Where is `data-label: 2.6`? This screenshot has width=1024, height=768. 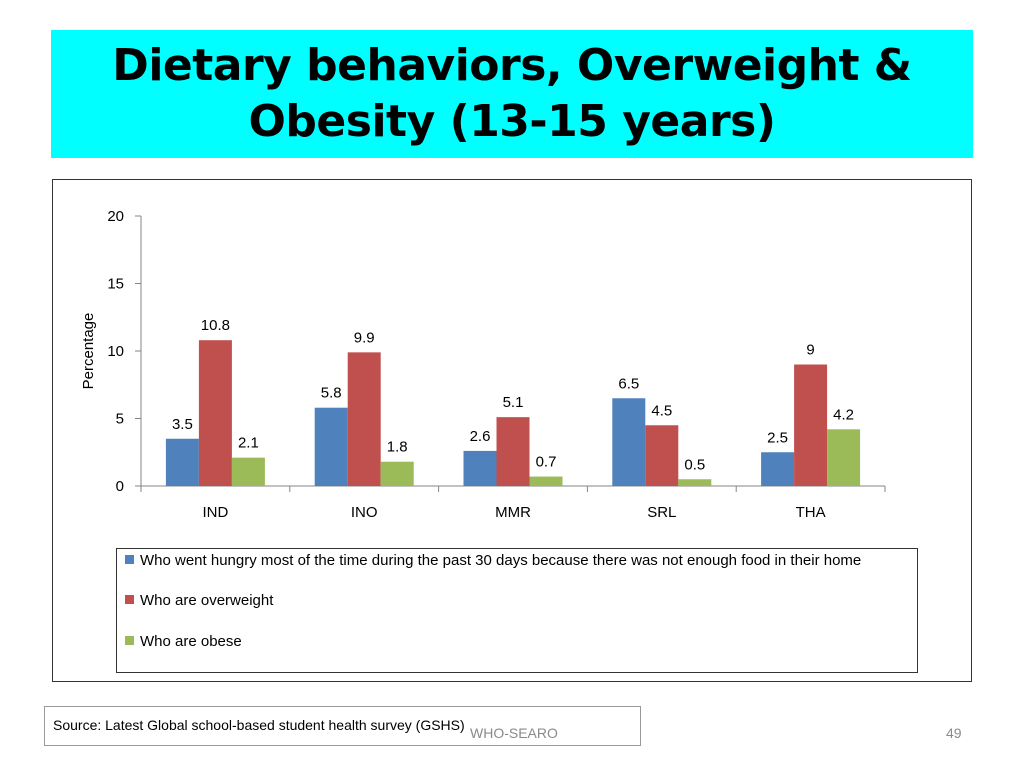
data-label: 2.6 is located at coordinates (480, 436).